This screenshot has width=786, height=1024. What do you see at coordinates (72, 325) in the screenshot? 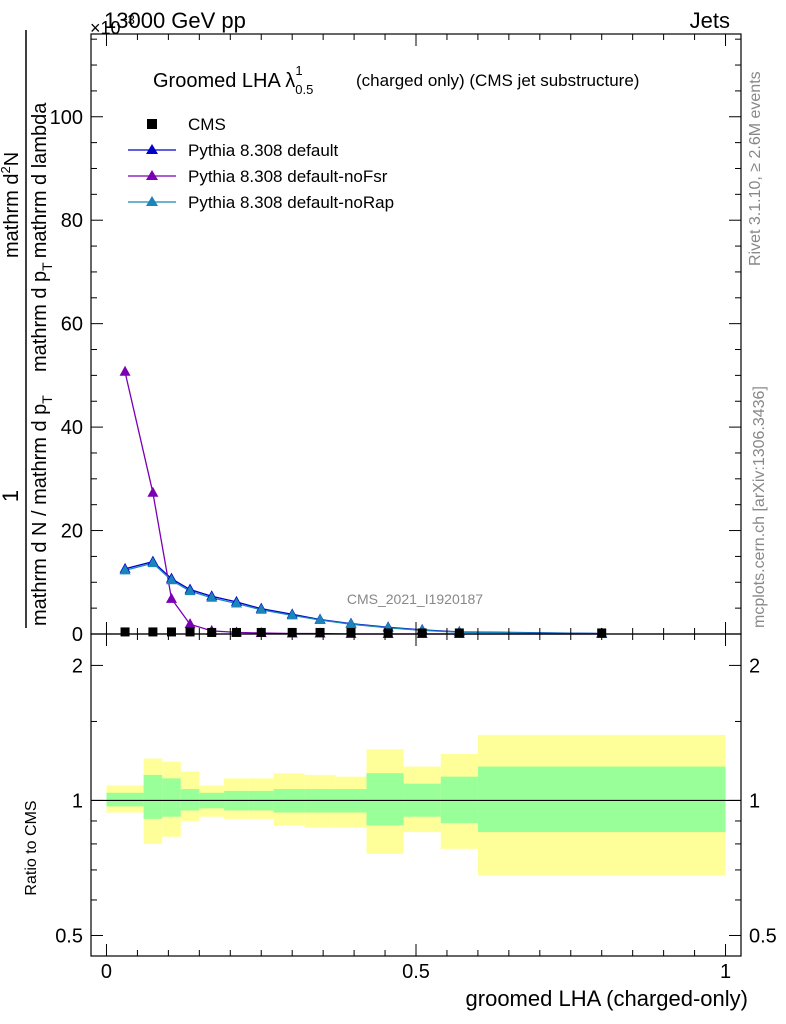
I see `main-ytick-label: 60` at bounding box center [72, 325].